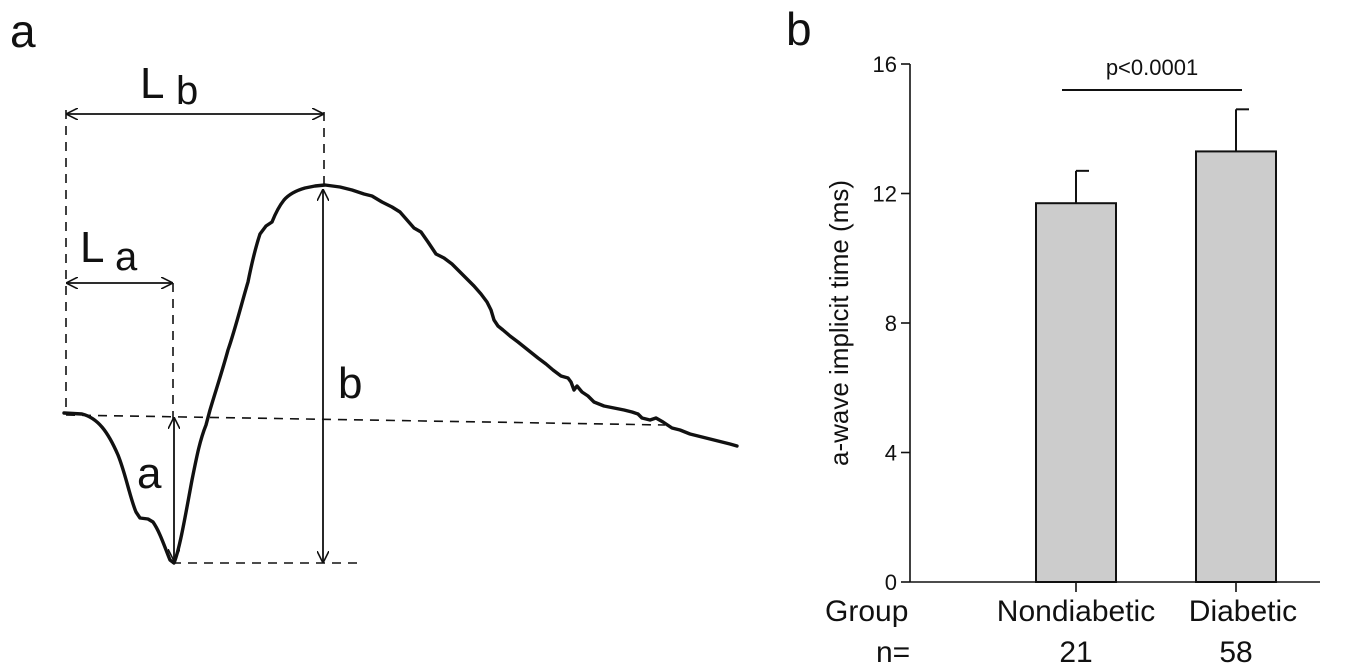 This screenshot has height=671, width=1357. Describe the element at coordinates (365, 420) in the screenshot. I see `baseline-guide` at that location.